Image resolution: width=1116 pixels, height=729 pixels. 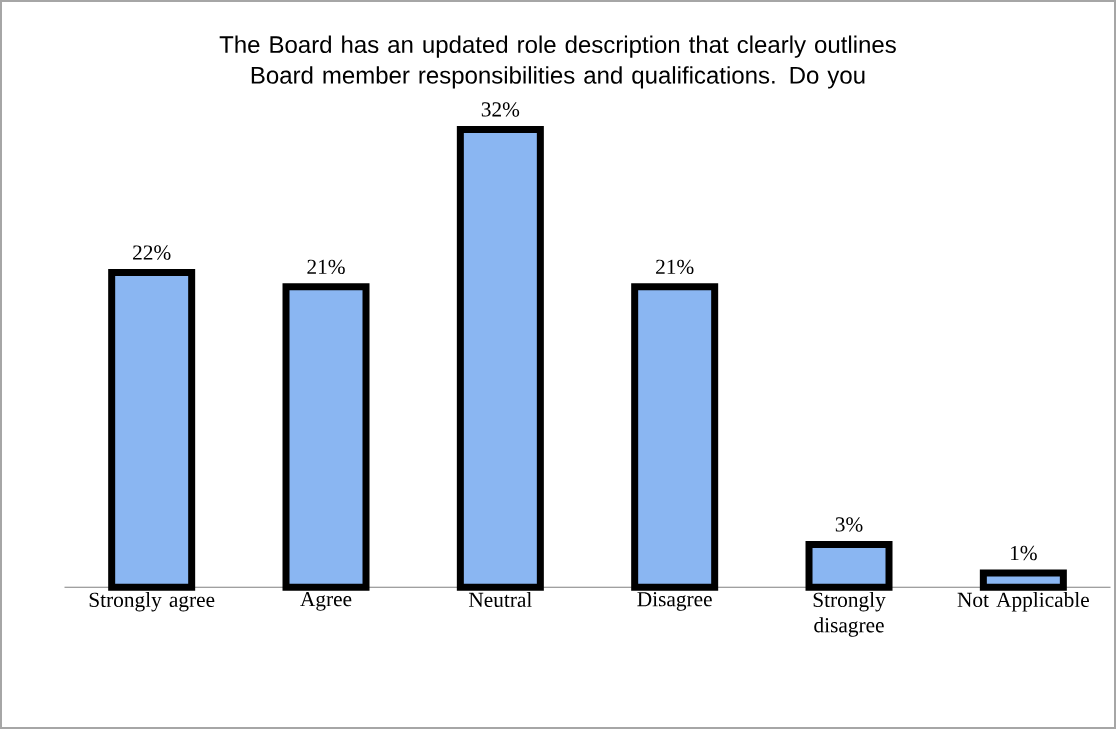 What do you see at coordinates (500, 600) in the screenshot?
I see `x-tick-label: Neutral` at bounding box center [500, 600].